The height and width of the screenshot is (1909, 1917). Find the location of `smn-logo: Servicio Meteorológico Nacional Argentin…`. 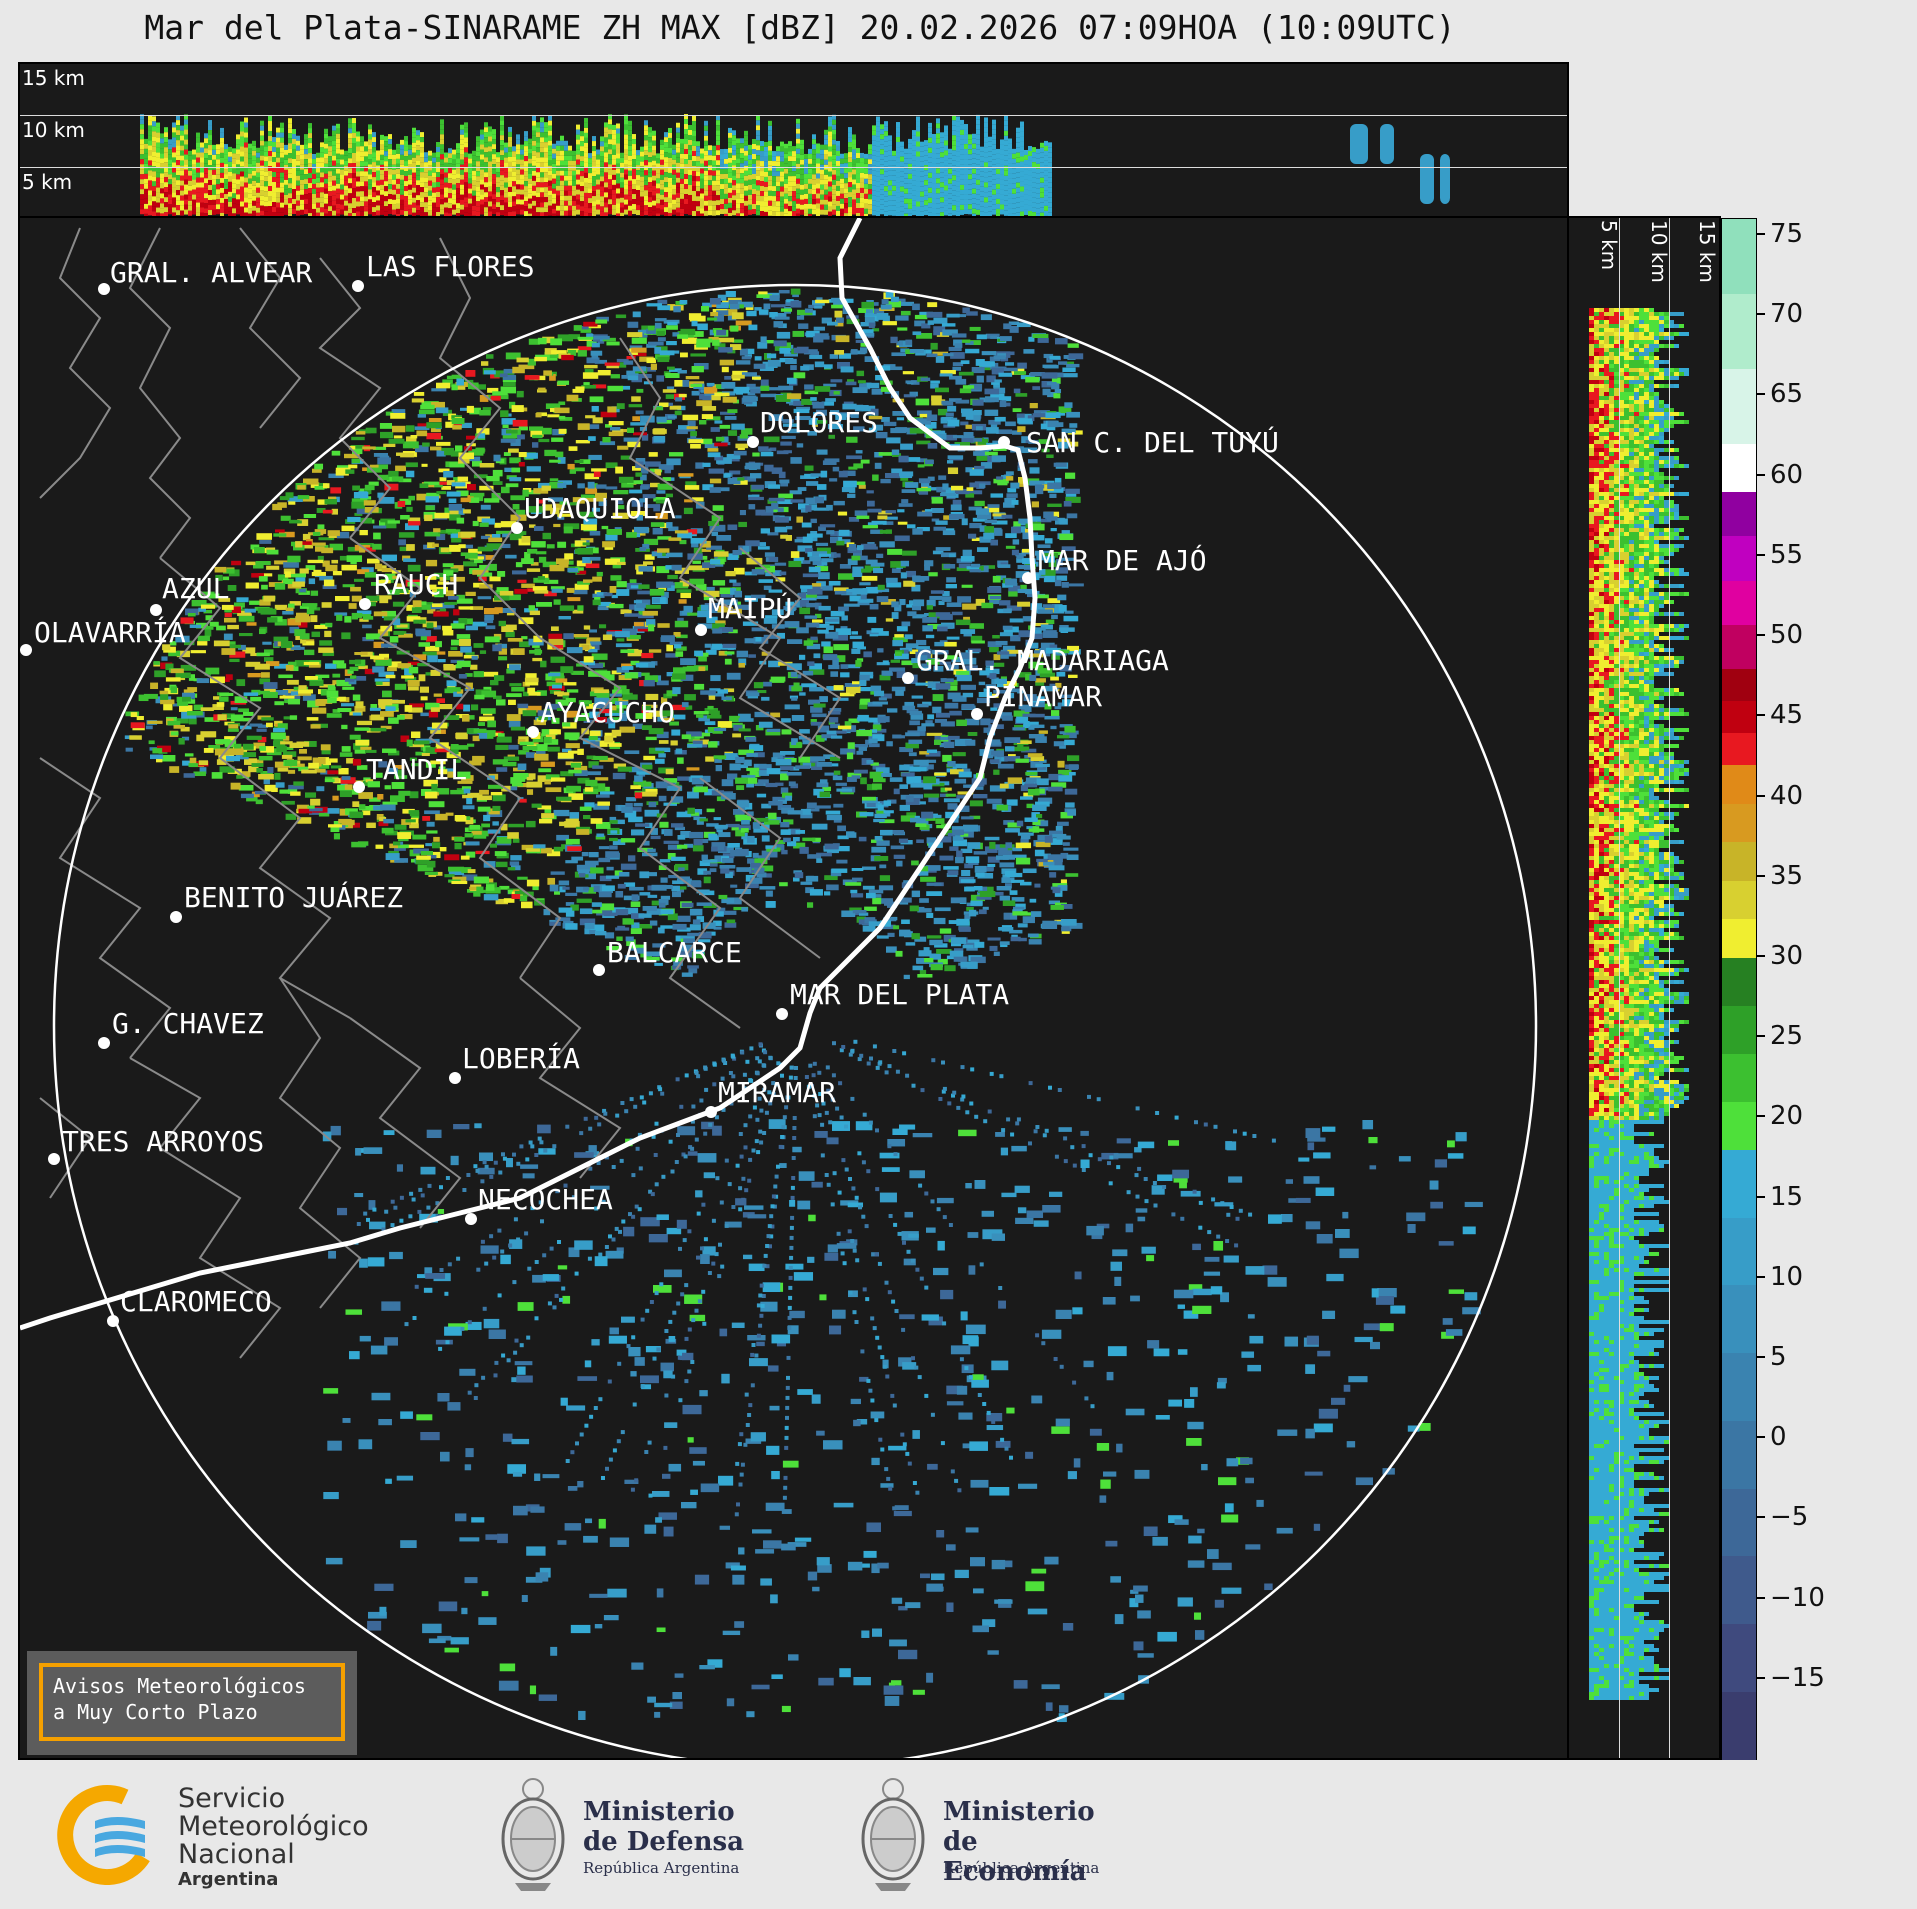

smn-logo: Servicio Meteorológico Nacional Argentin… is located at coordinates (225, 1837).